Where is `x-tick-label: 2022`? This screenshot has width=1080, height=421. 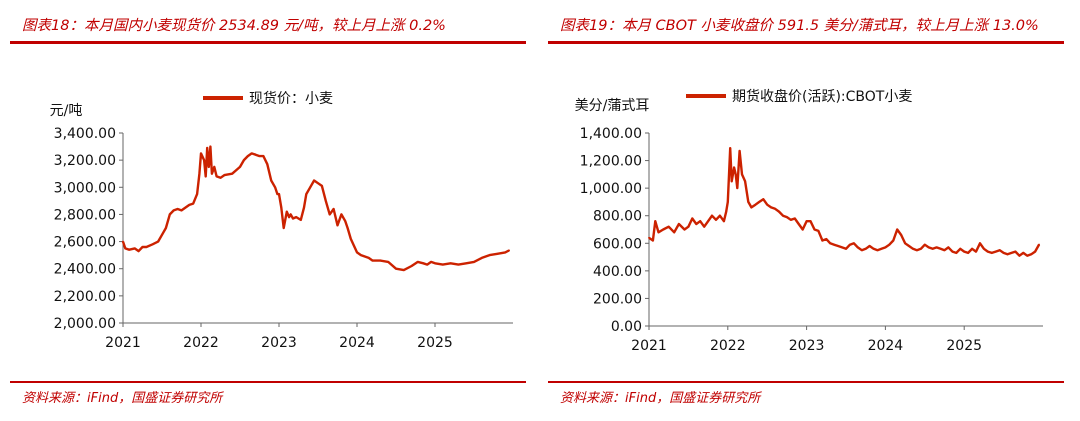
x-tick-label: 2022 is located at coordinates (201, 343).